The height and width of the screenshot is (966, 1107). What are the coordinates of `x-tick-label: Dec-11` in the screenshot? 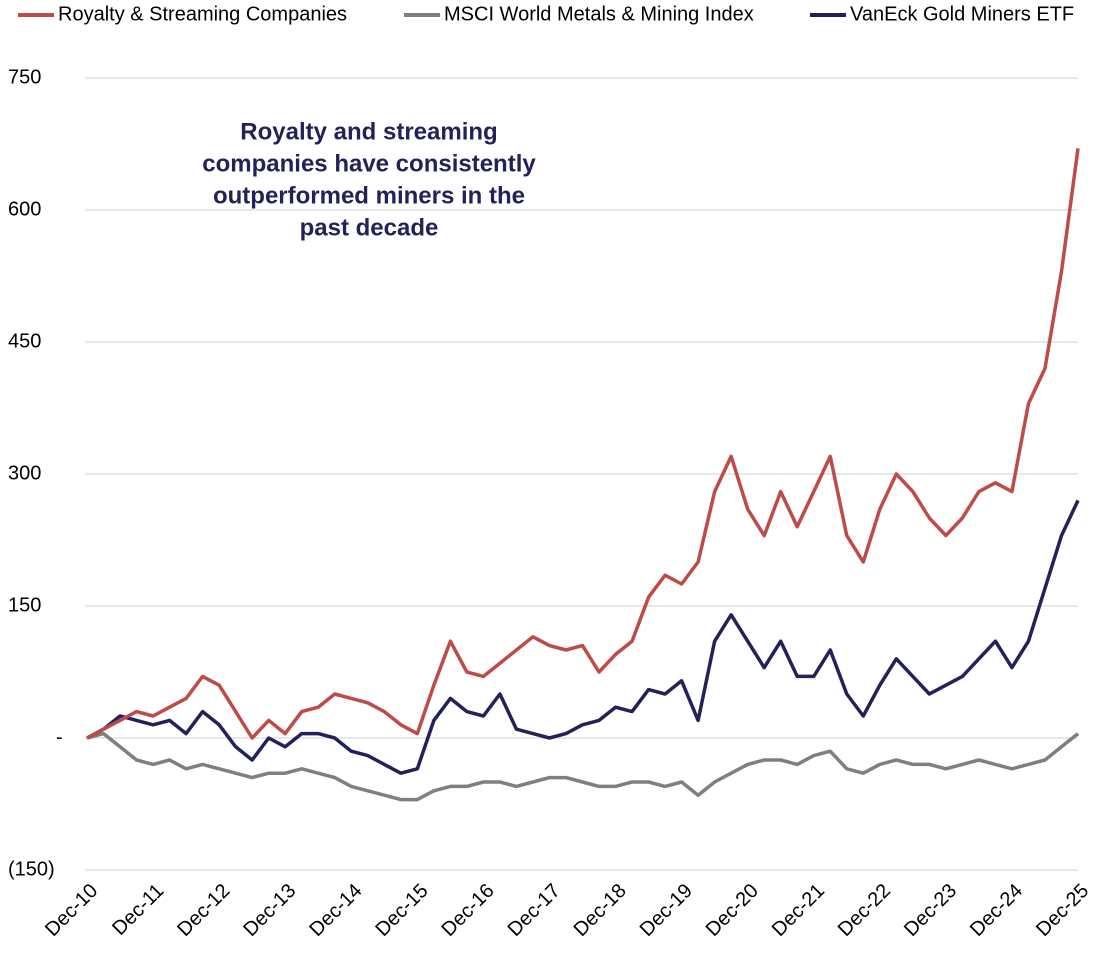 It's located at (138, 910).